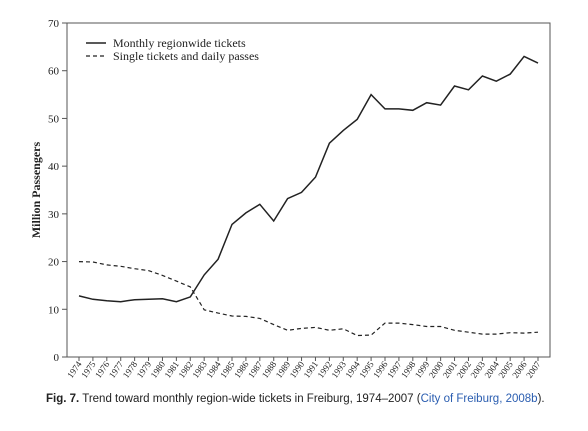 Image resolution: width=588 pixels, height=431 pixels. Describe the element at coordinates (54, 263) in the screenshot. I see `y-tick-label: 20` at that location.